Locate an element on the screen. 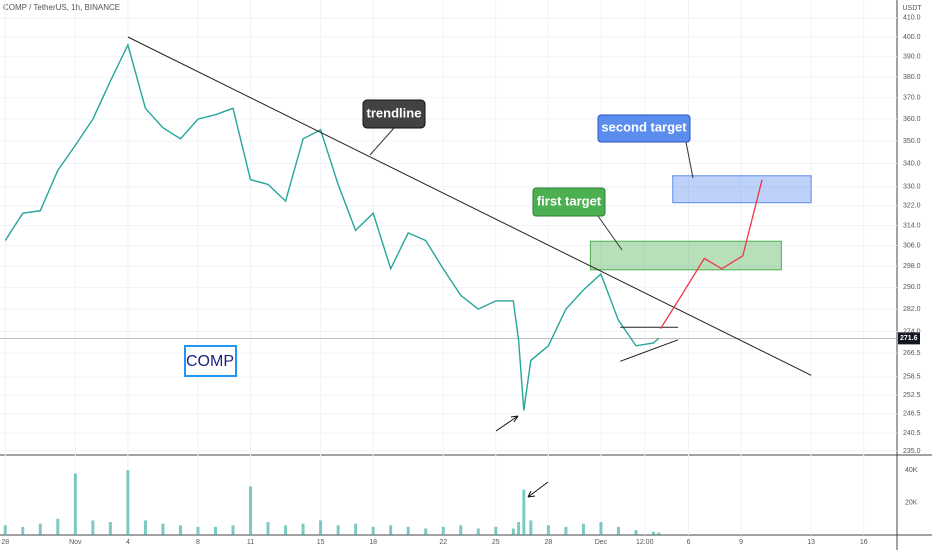  price-tag-label: 271.6 is located at coordinates (909, 338).